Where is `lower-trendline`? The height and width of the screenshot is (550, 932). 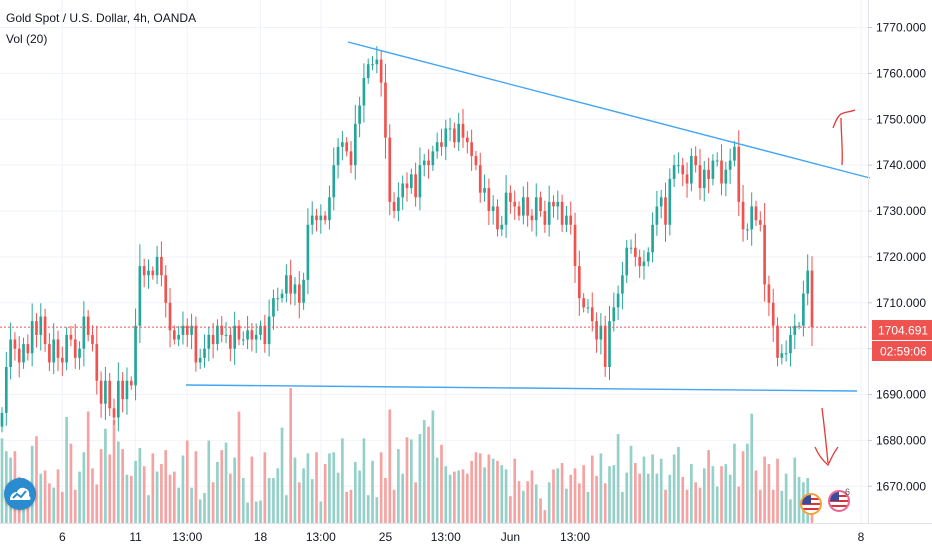 lower-trendline is located at coordinates (521, 388).